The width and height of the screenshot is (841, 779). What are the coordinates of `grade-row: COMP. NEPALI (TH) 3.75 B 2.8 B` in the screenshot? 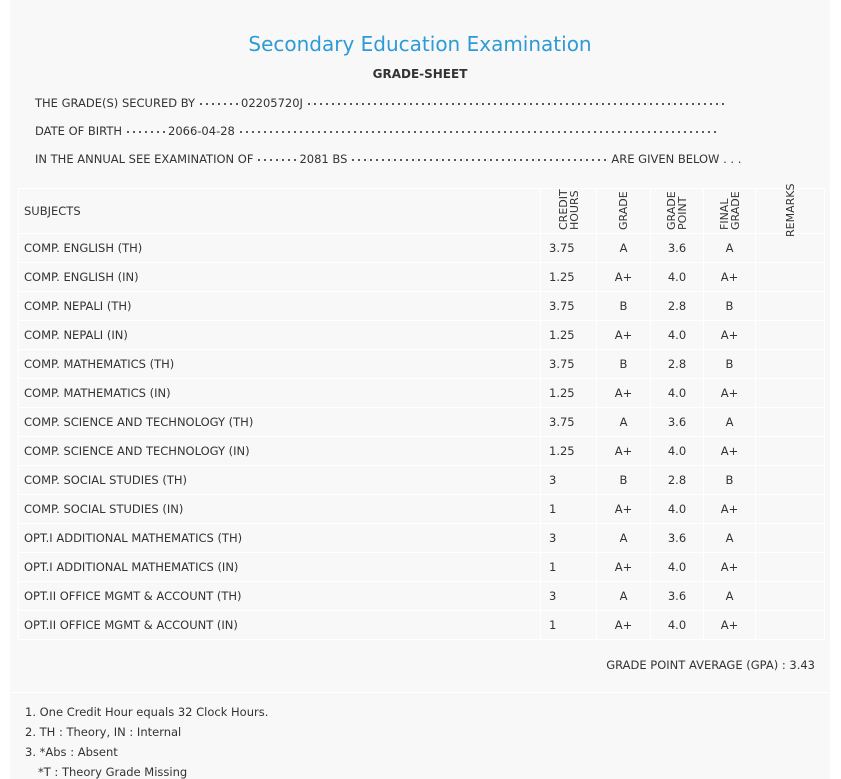 It's located at (421, 306).